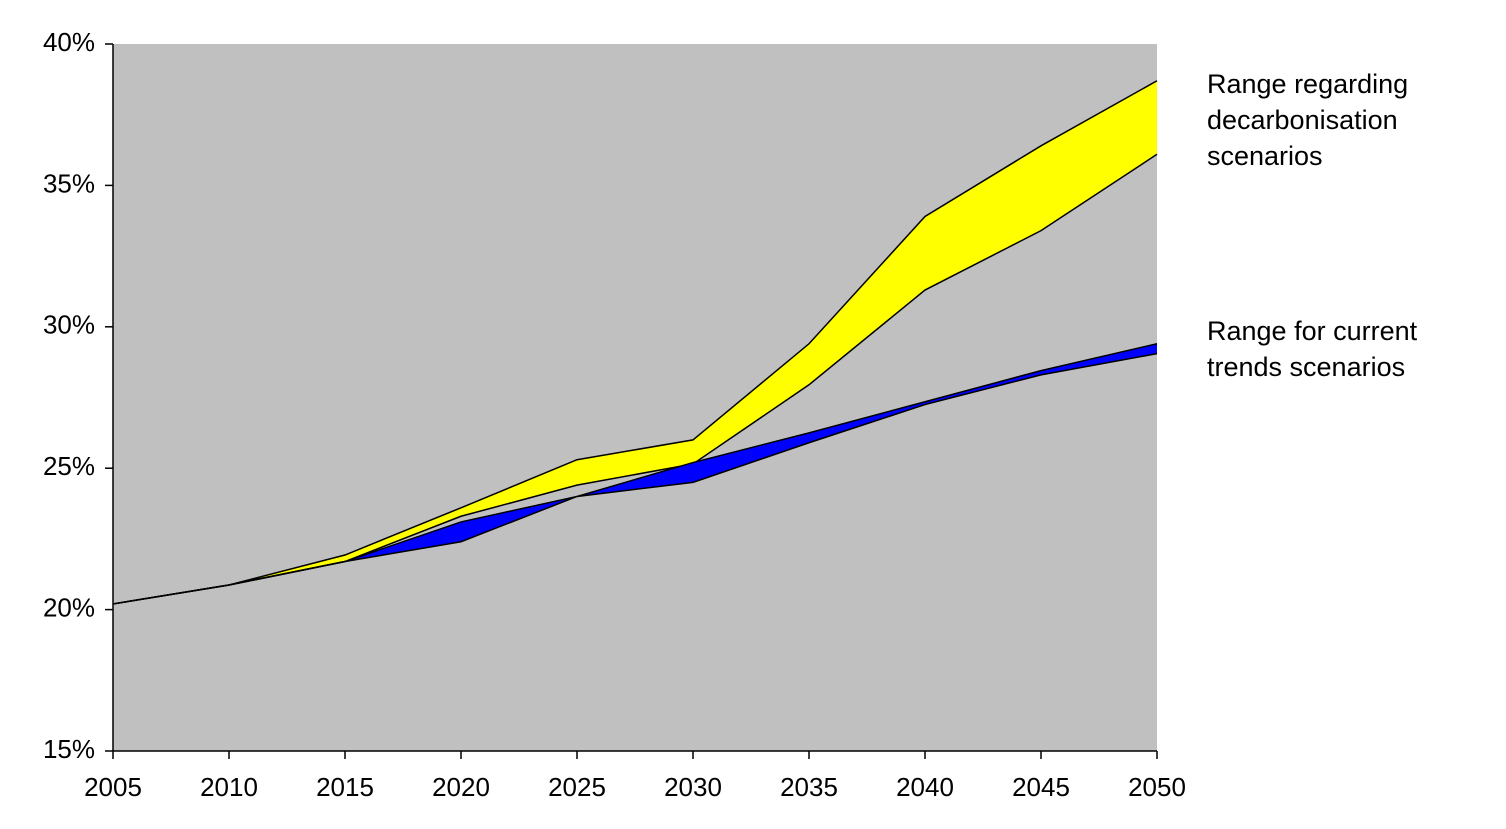 The image size is (1506, 829). I want to click on y-tick-label: 40%, so click(69, 42).